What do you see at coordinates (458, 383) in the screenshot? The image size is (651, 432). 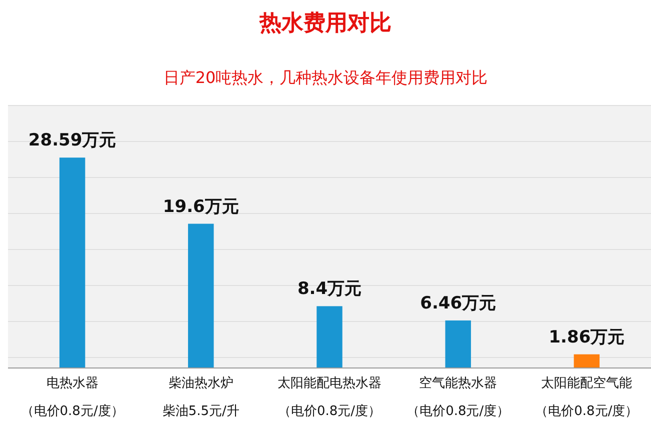 I see `x-tick-label: 空气能热水器` at bounding box center [458, 383].